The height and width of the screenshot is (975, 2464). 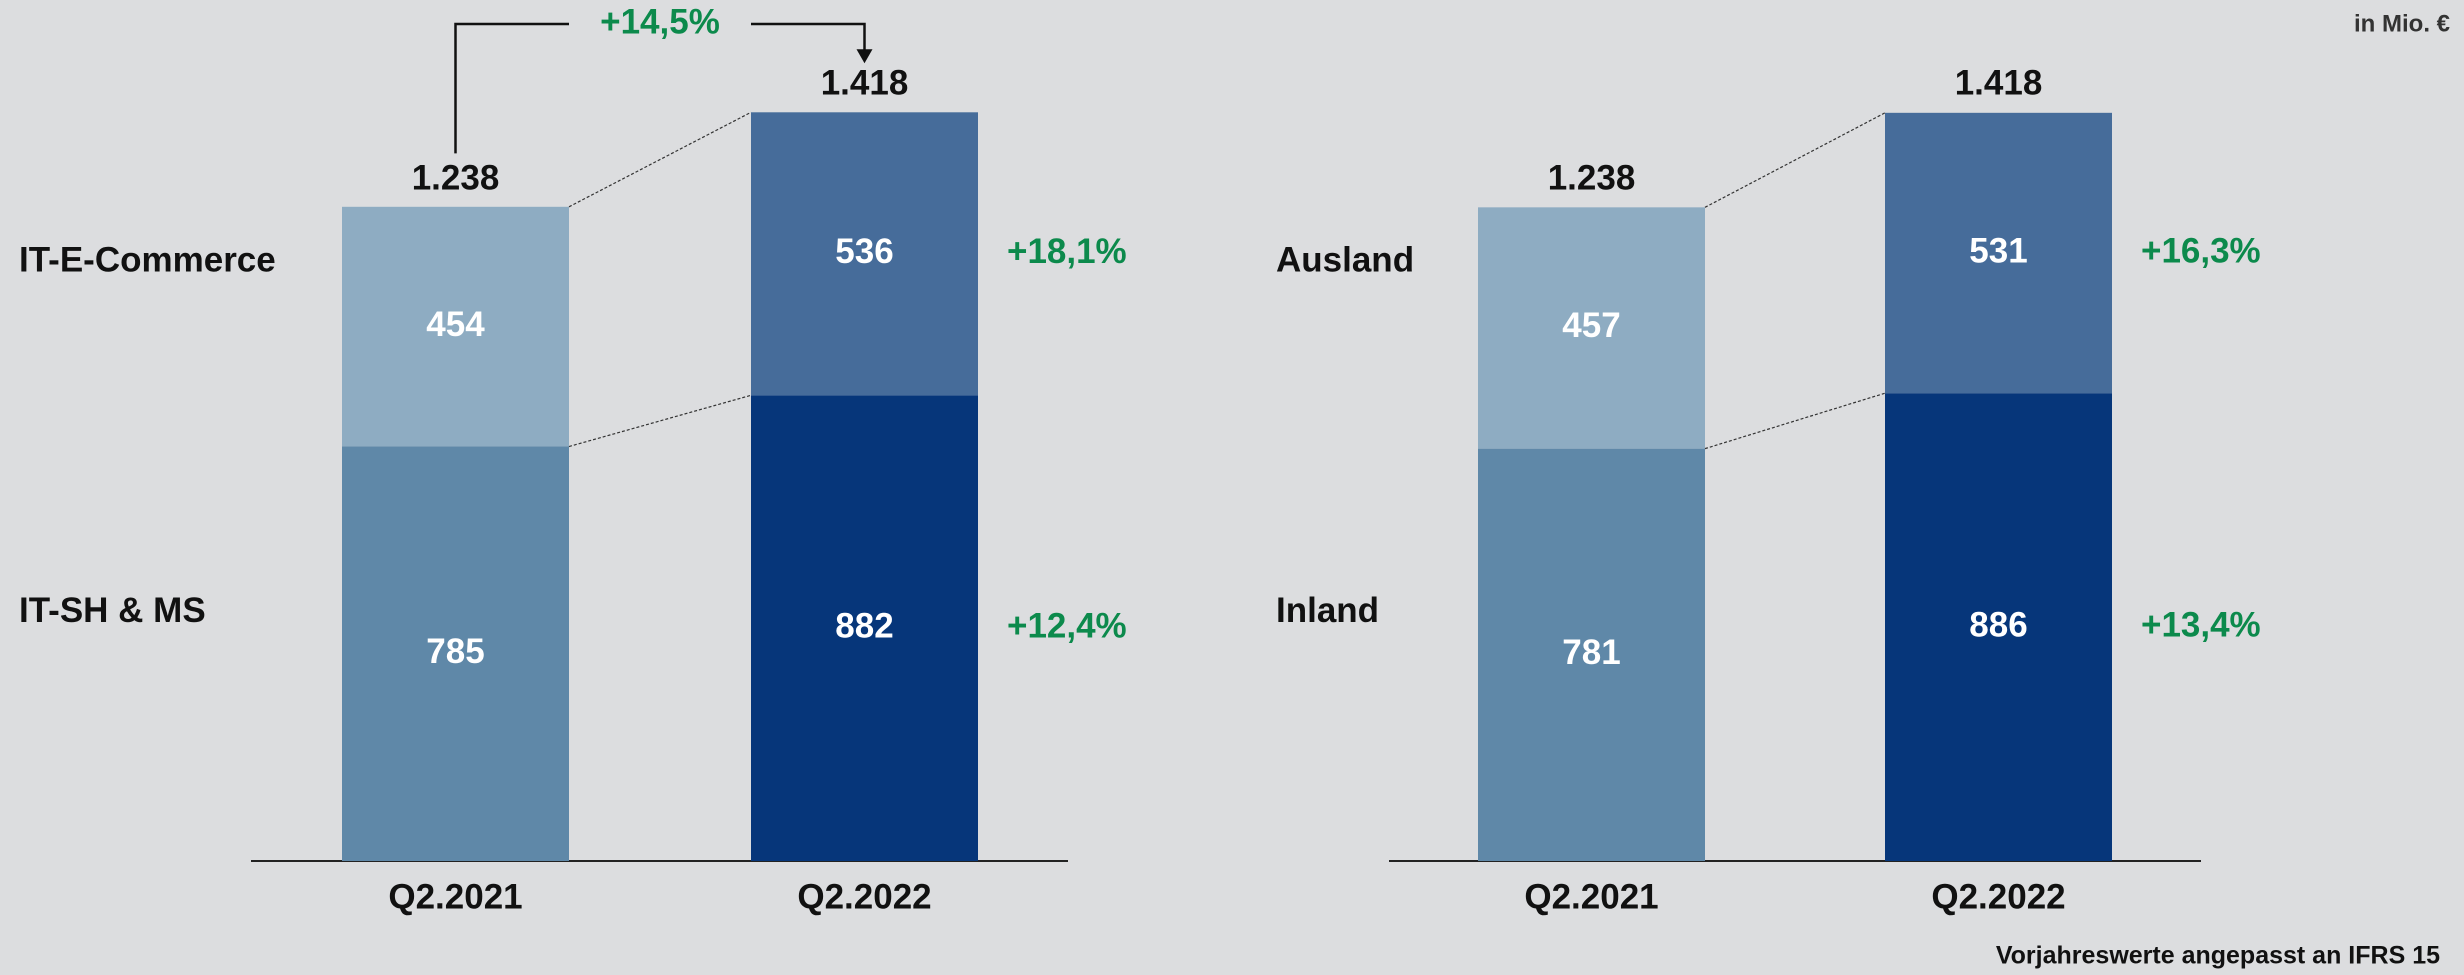 What do you see at coordinates (2218, 956) in the screenshot?
I see `footnote: Vorjahreswerte angepasst an IFRS 15` at bounding box center [2218, 956].